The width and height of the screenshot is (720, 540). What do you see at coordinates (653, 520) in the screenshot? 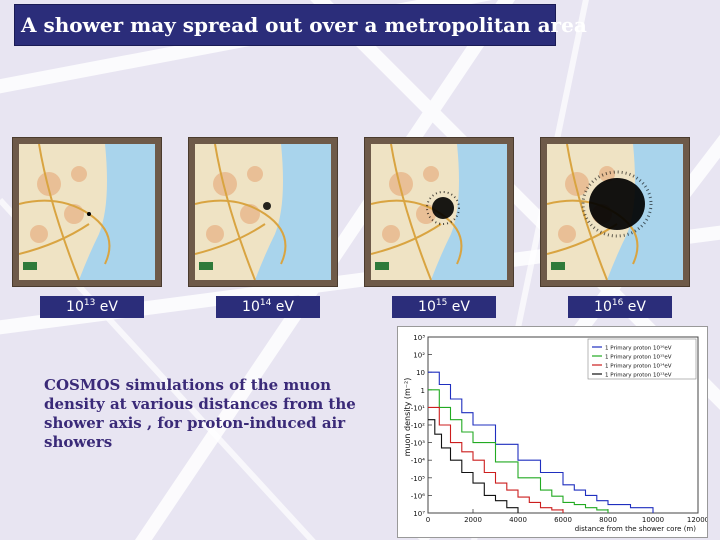
I see `x-tick-label: 10000` at bounding box center [653, 520].